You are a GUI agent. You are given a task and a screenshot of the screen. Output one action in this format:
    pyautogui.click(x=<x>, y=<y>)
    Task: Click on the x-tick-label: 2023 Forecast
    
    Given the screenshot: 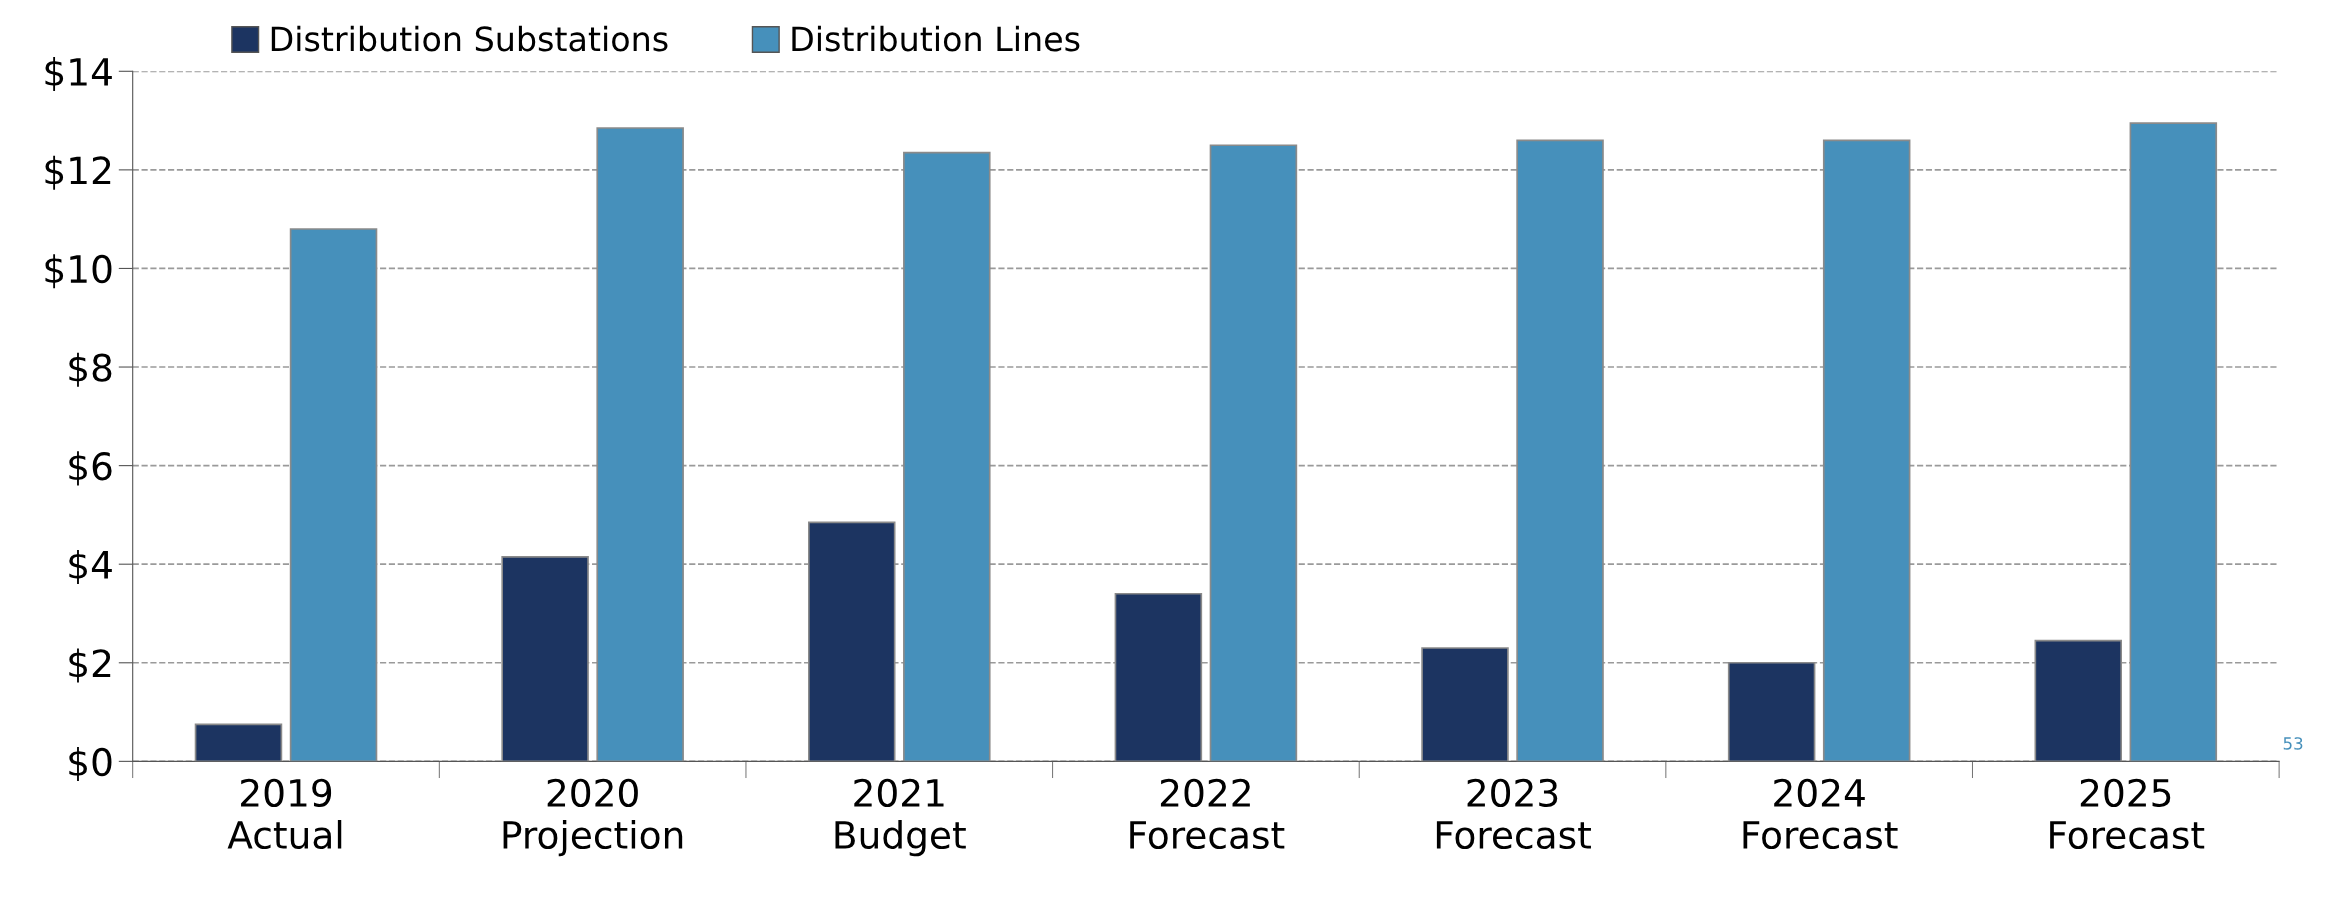 What is the action you would take?
    pyautogui.click(x=1513, y=814)
    